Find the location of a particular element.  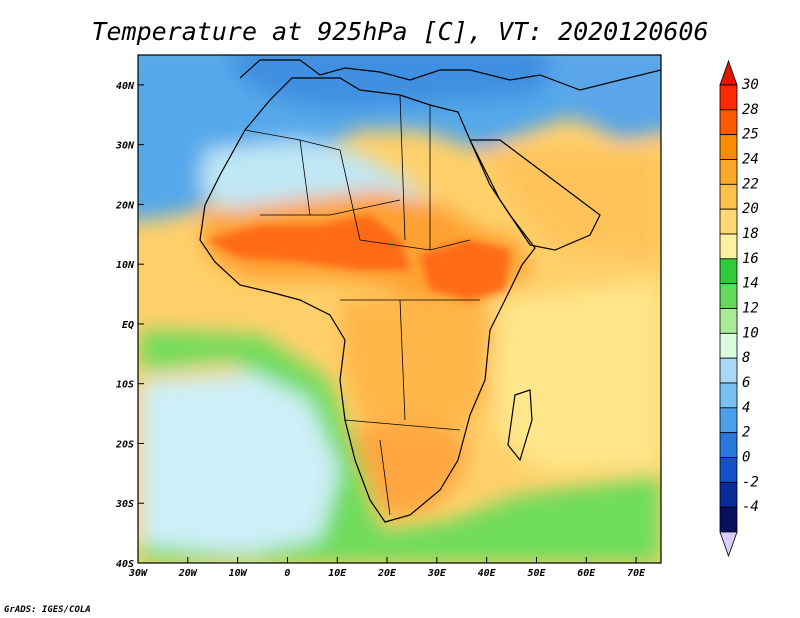

madagascar-coastline is located at coordinates (520, 425).